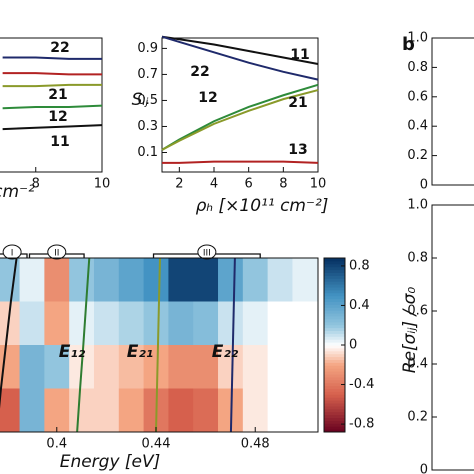  Describe the element at coordinates (417, 258) in the screenshot. I see `y-tick-label: 0.8` at that location.